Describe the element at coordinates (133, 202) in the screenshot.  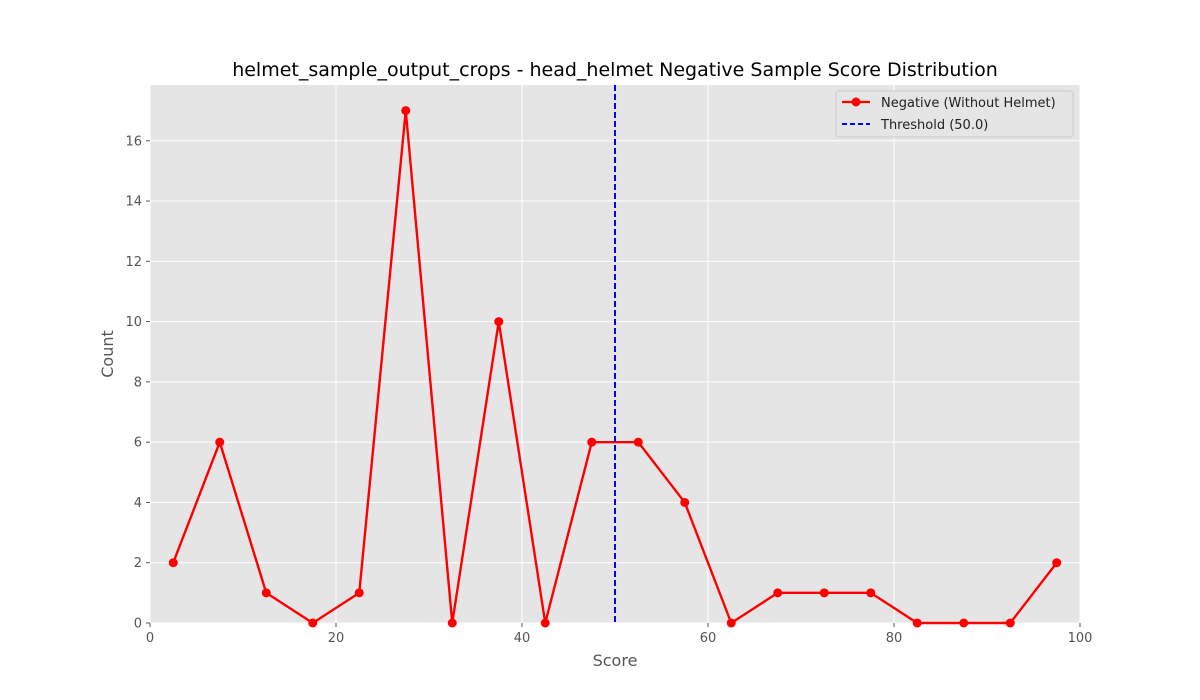
I see `y-tick-label: 14` at that location.